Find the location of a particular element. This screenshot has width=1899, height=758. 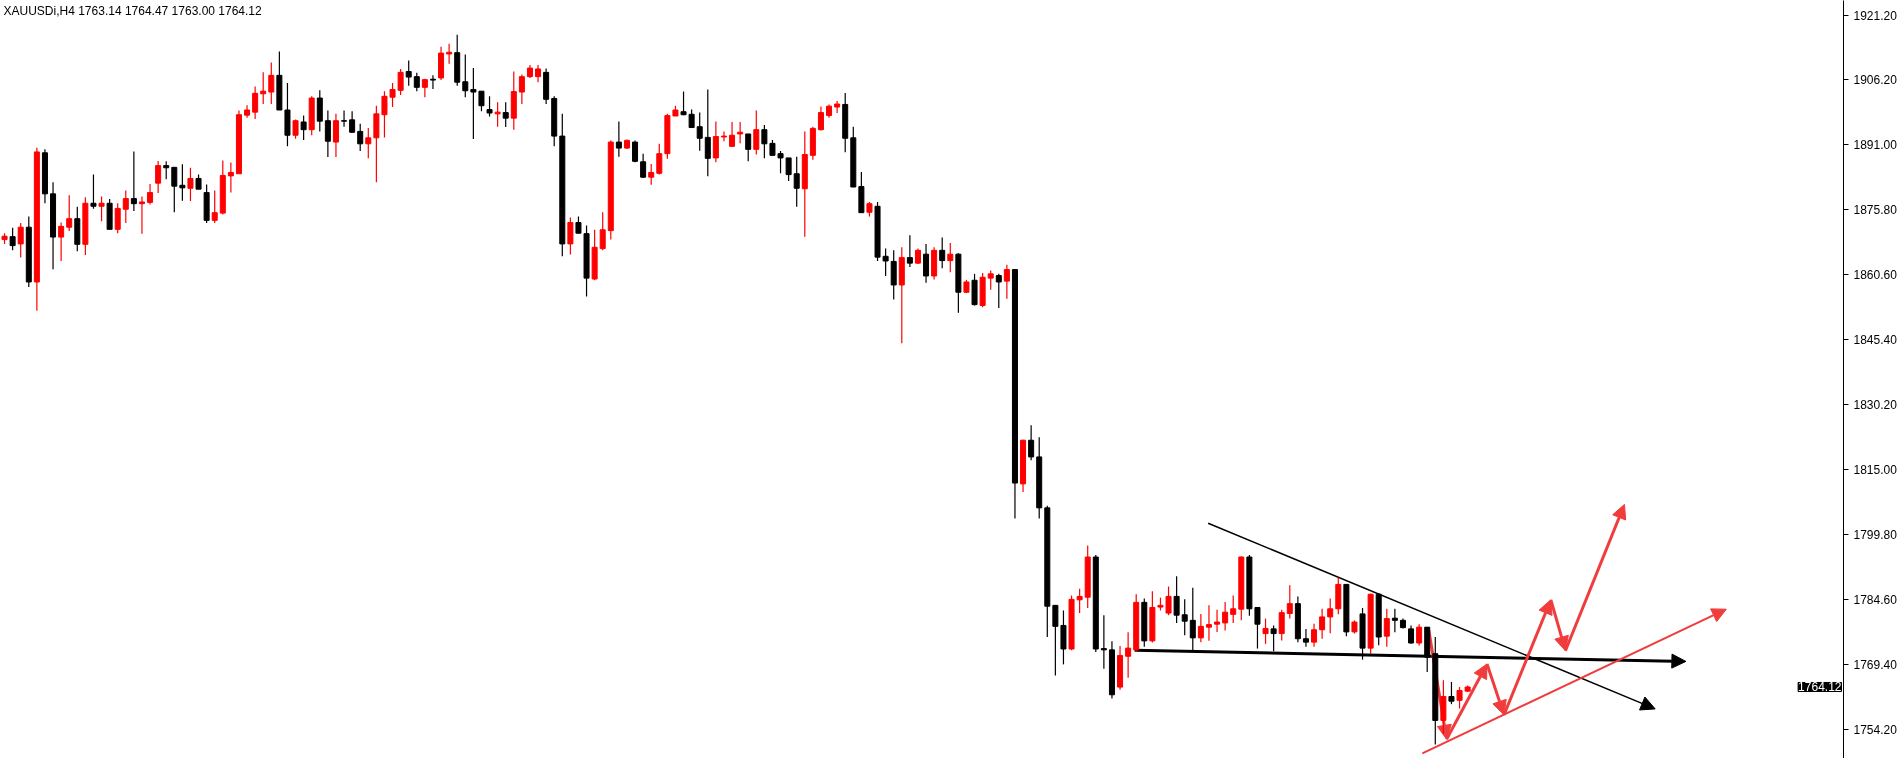

y-tick-label: 1906.20 is located at coordinates (1875, 79).